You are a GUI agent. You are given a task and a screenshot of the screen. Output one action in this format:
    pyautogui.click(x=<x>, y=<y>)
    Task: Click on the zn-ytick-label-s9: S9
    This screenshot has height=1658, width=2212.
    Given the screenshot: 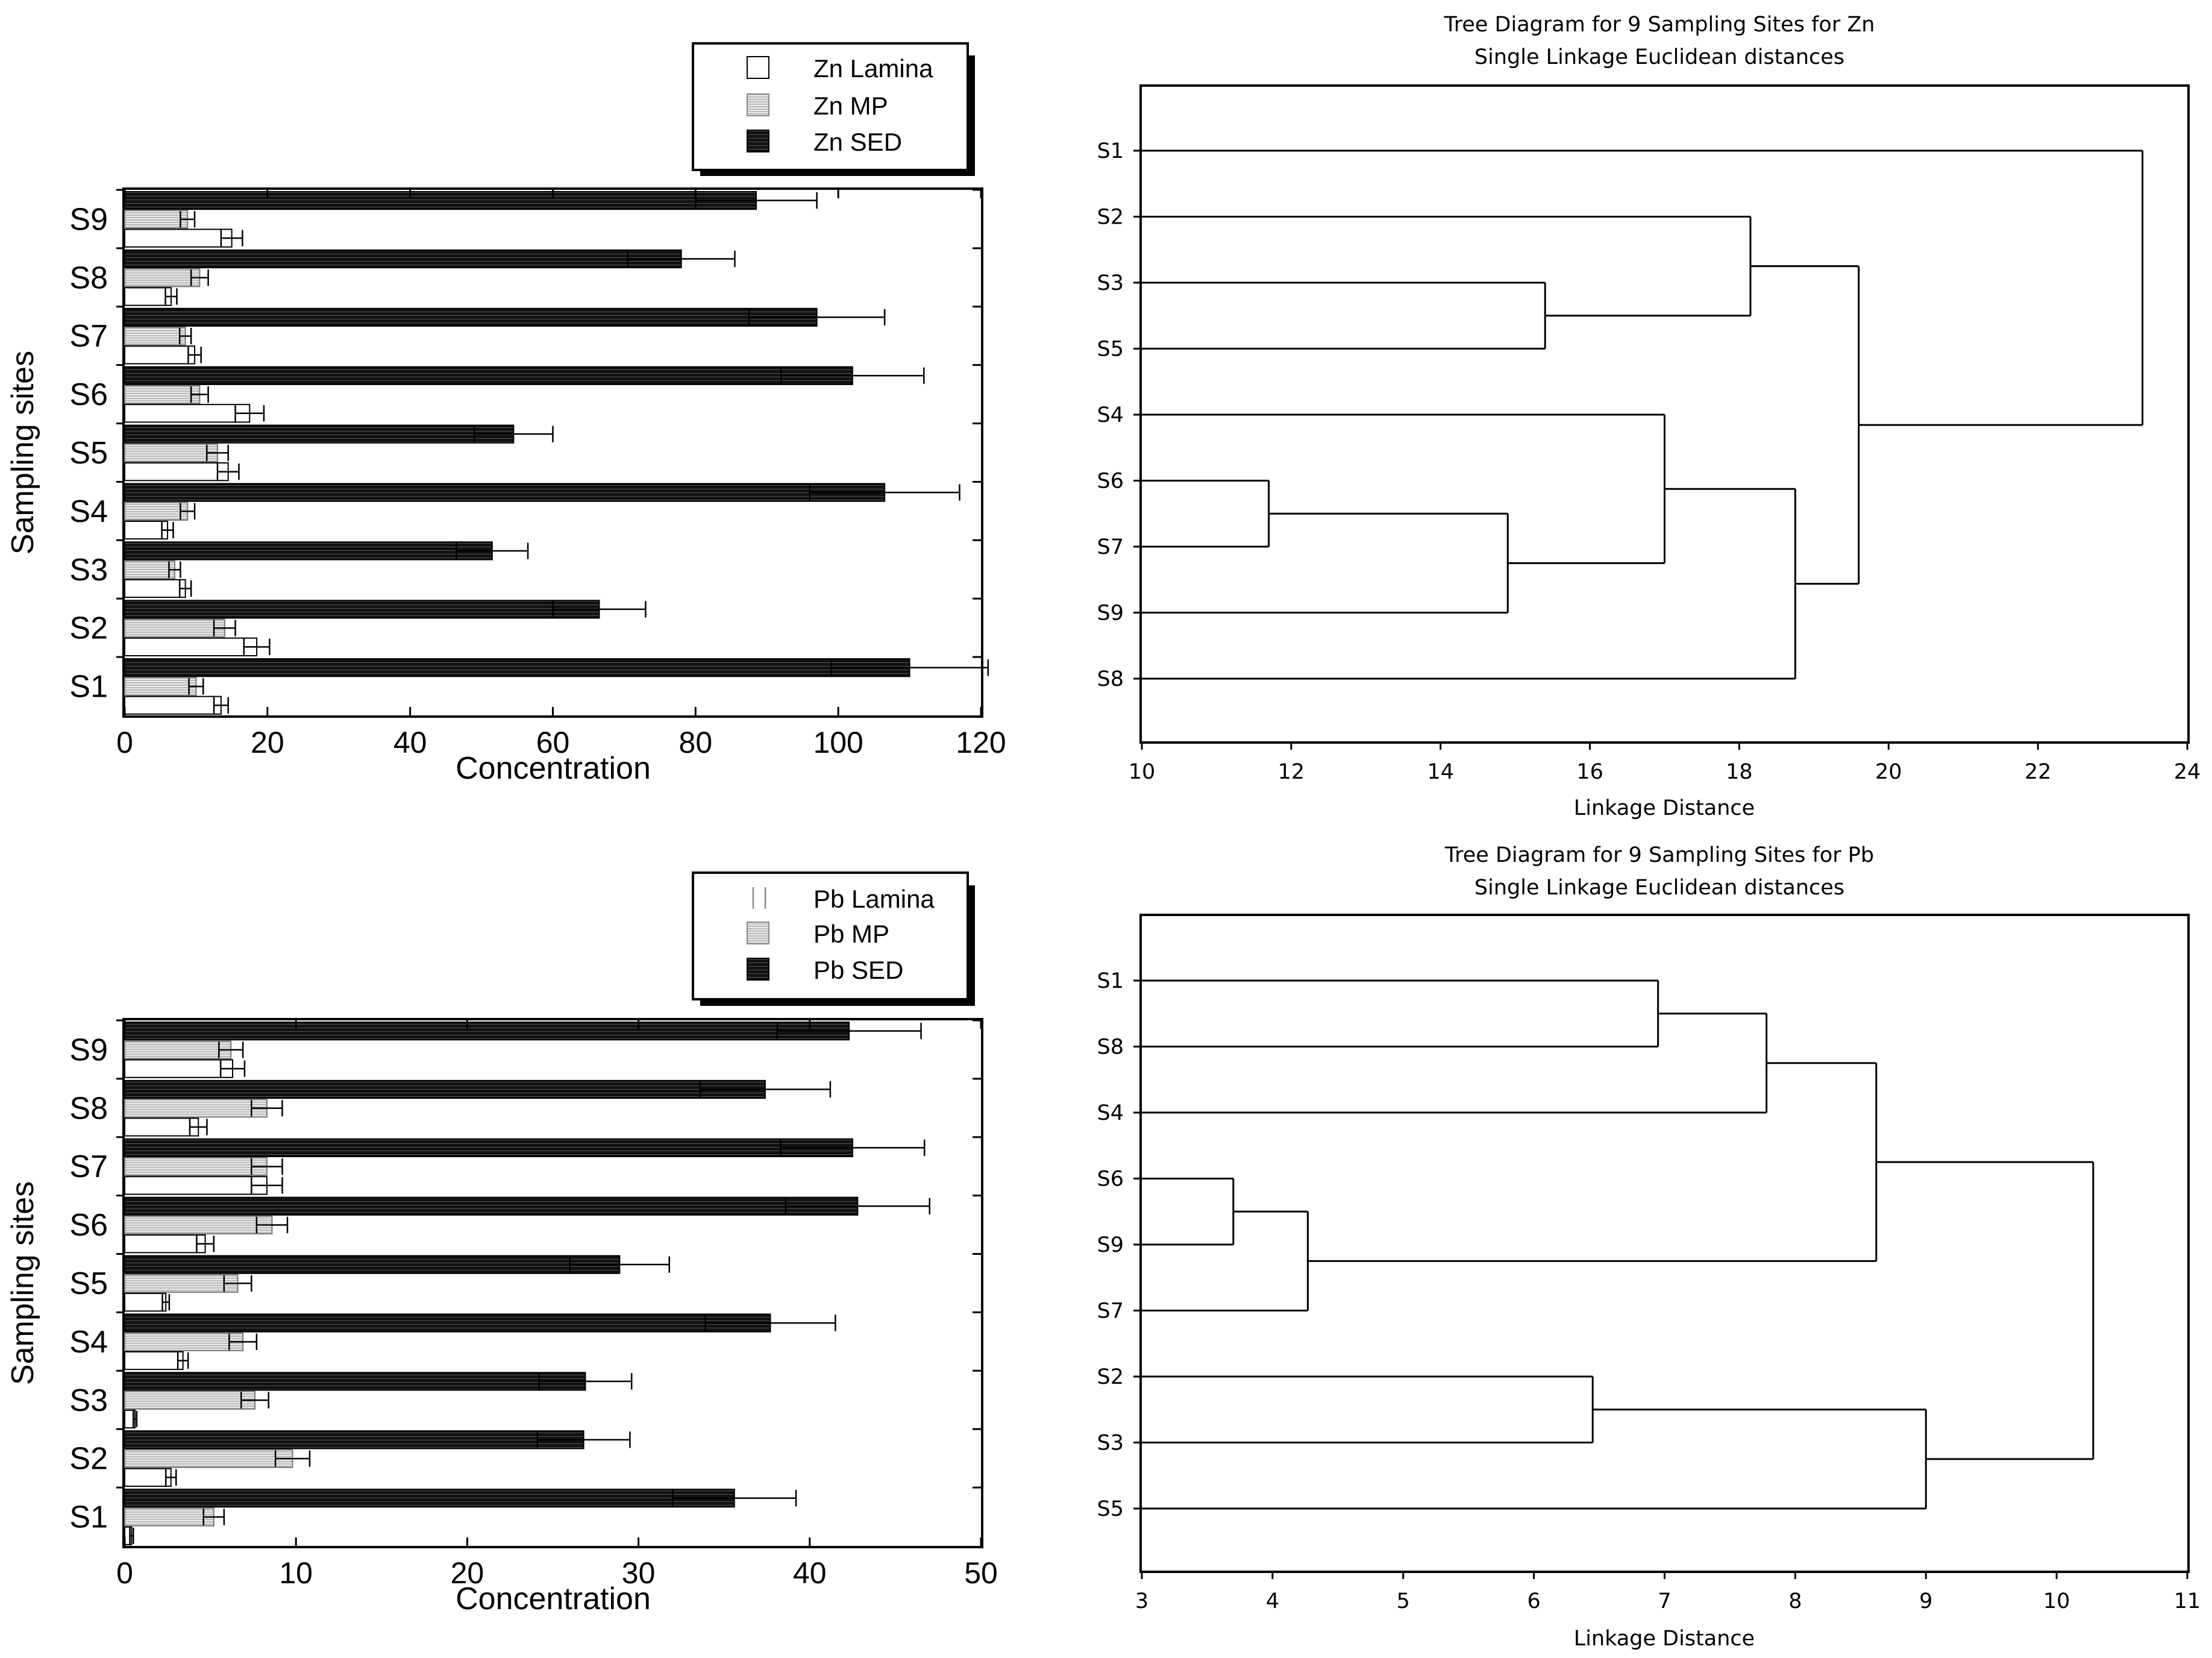 What is the action you would take?
    pyautogui.click(x=88, y=219)
    